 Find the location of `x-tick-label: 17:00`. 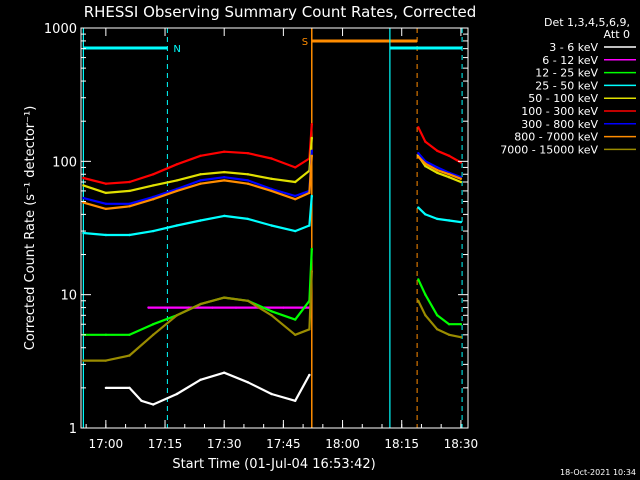

x-tick-label: 17:00 is located at coordinates (106, 444).